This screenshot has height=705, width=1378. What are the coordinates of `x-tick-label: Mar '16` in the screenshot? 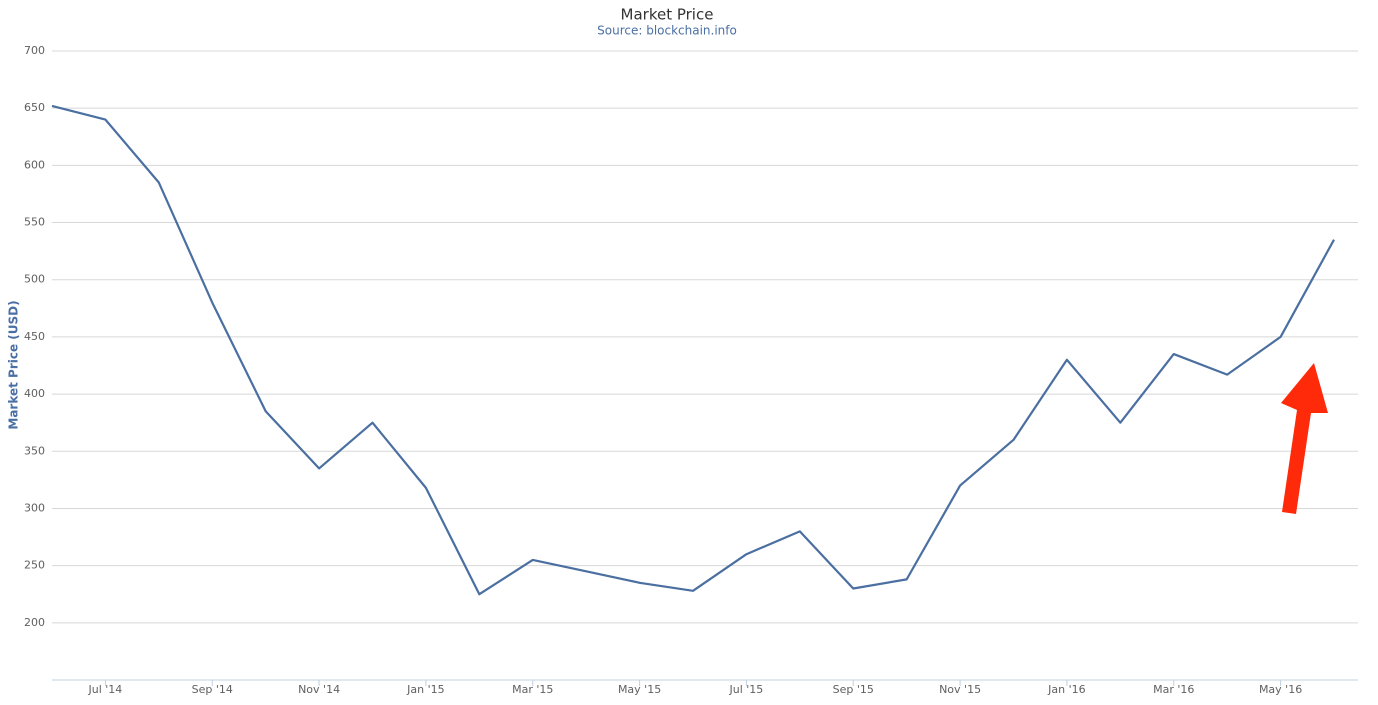 It's located at (1173, 689).